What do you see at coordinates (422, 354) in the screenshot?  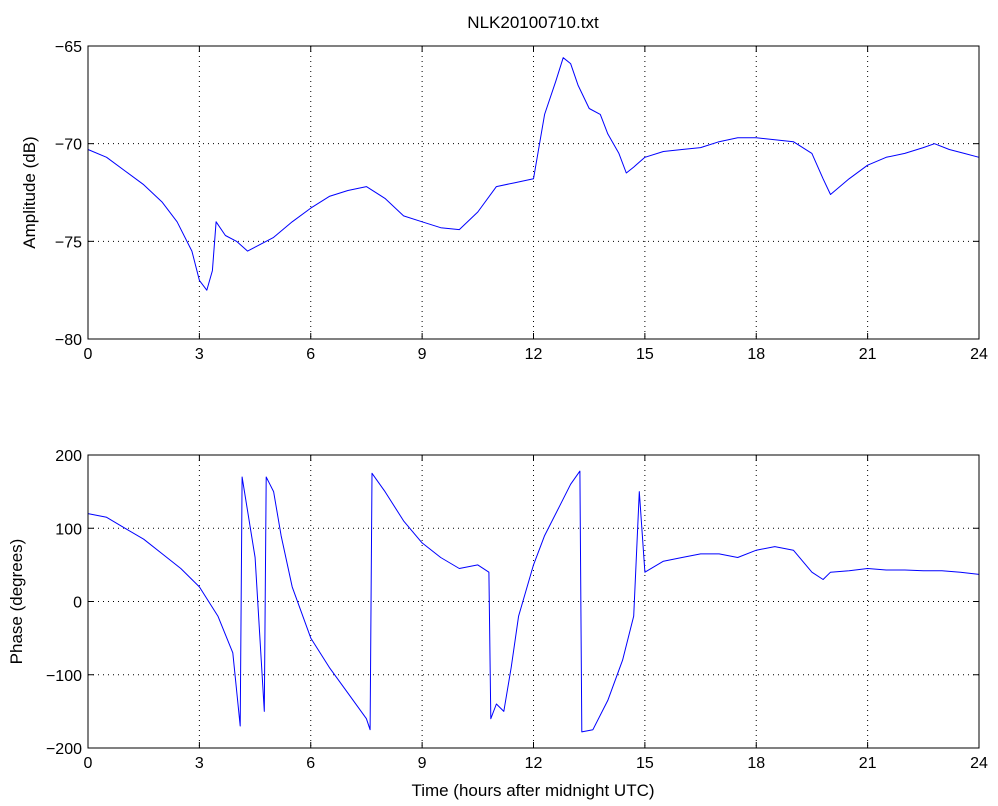 I see `amplitude-x-tick-label: 9` at bounding box center [422, 354].